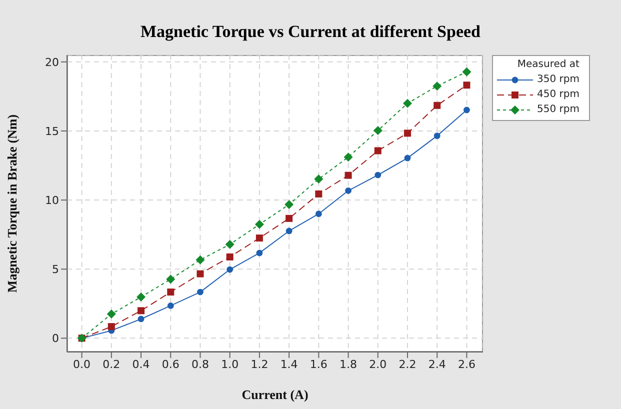 The height and width of the screenshot is (409, 621). What do you see at coordinates (558, 109) in the screenshot?
I see `legend-label: 550 rpm` at bounding box center [558, 109].